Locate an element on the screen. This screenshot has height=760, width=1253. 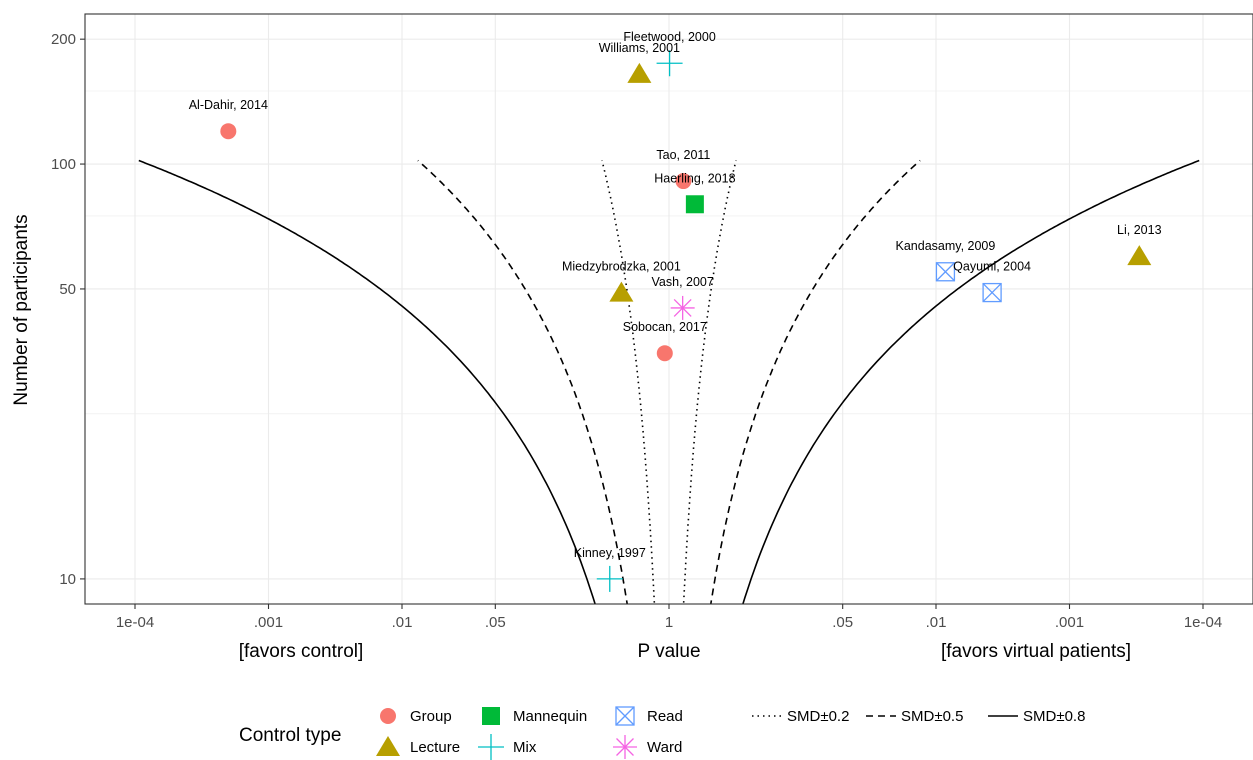
point-label-11: Qayumi, 2004 is located at coordinates (992, 267).